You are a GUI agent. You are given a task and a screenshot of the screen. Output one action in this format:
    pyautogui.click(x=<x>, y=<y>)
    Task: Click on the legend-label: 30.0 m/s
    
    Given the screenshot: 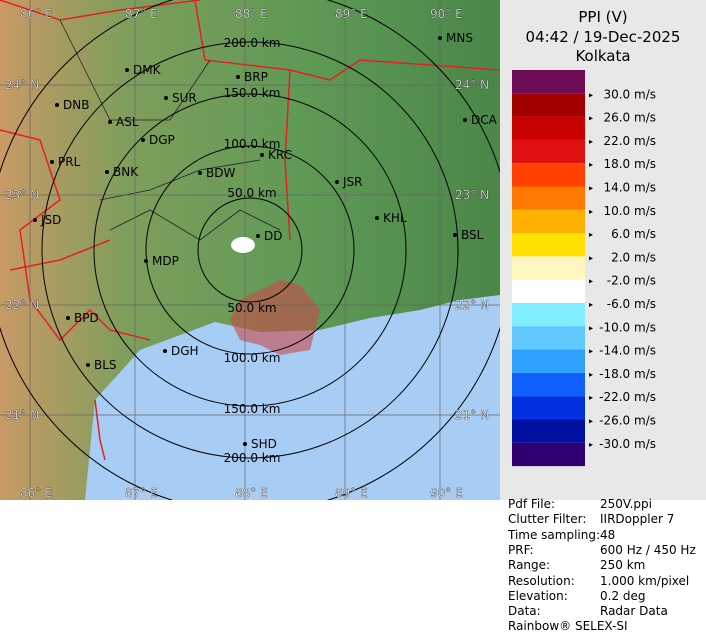 What is the action you would take?
    pyautogui.click(x=629, y=94)
    